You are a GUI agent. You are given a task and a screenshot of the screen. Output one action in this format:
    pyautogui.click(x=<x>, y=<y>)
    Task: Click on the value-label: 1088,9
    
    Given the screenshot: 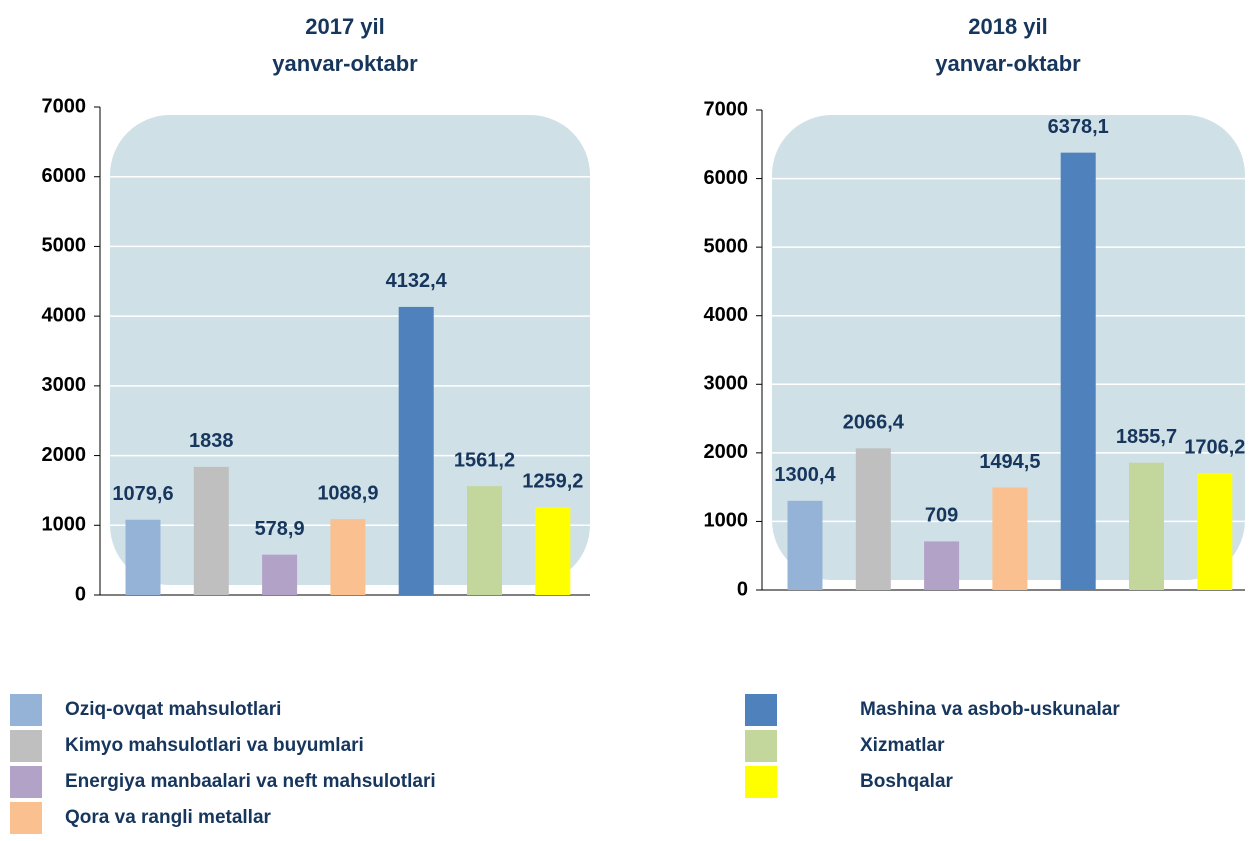 What is the action you would take?
    pyautogui.click(x=347, y=493)
    